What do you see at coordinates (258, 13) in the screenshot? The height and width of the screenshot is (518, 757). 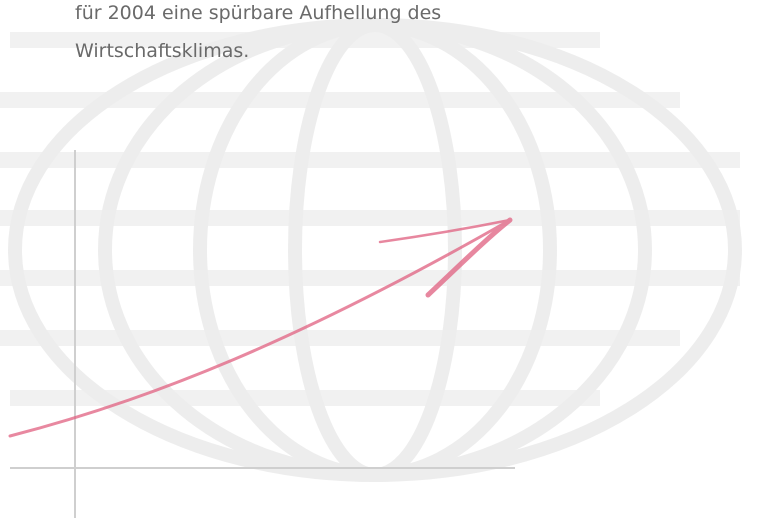 I see `text-line: für 2004 eine spürbare Aufhellung des` at bounding box center [258, 13].